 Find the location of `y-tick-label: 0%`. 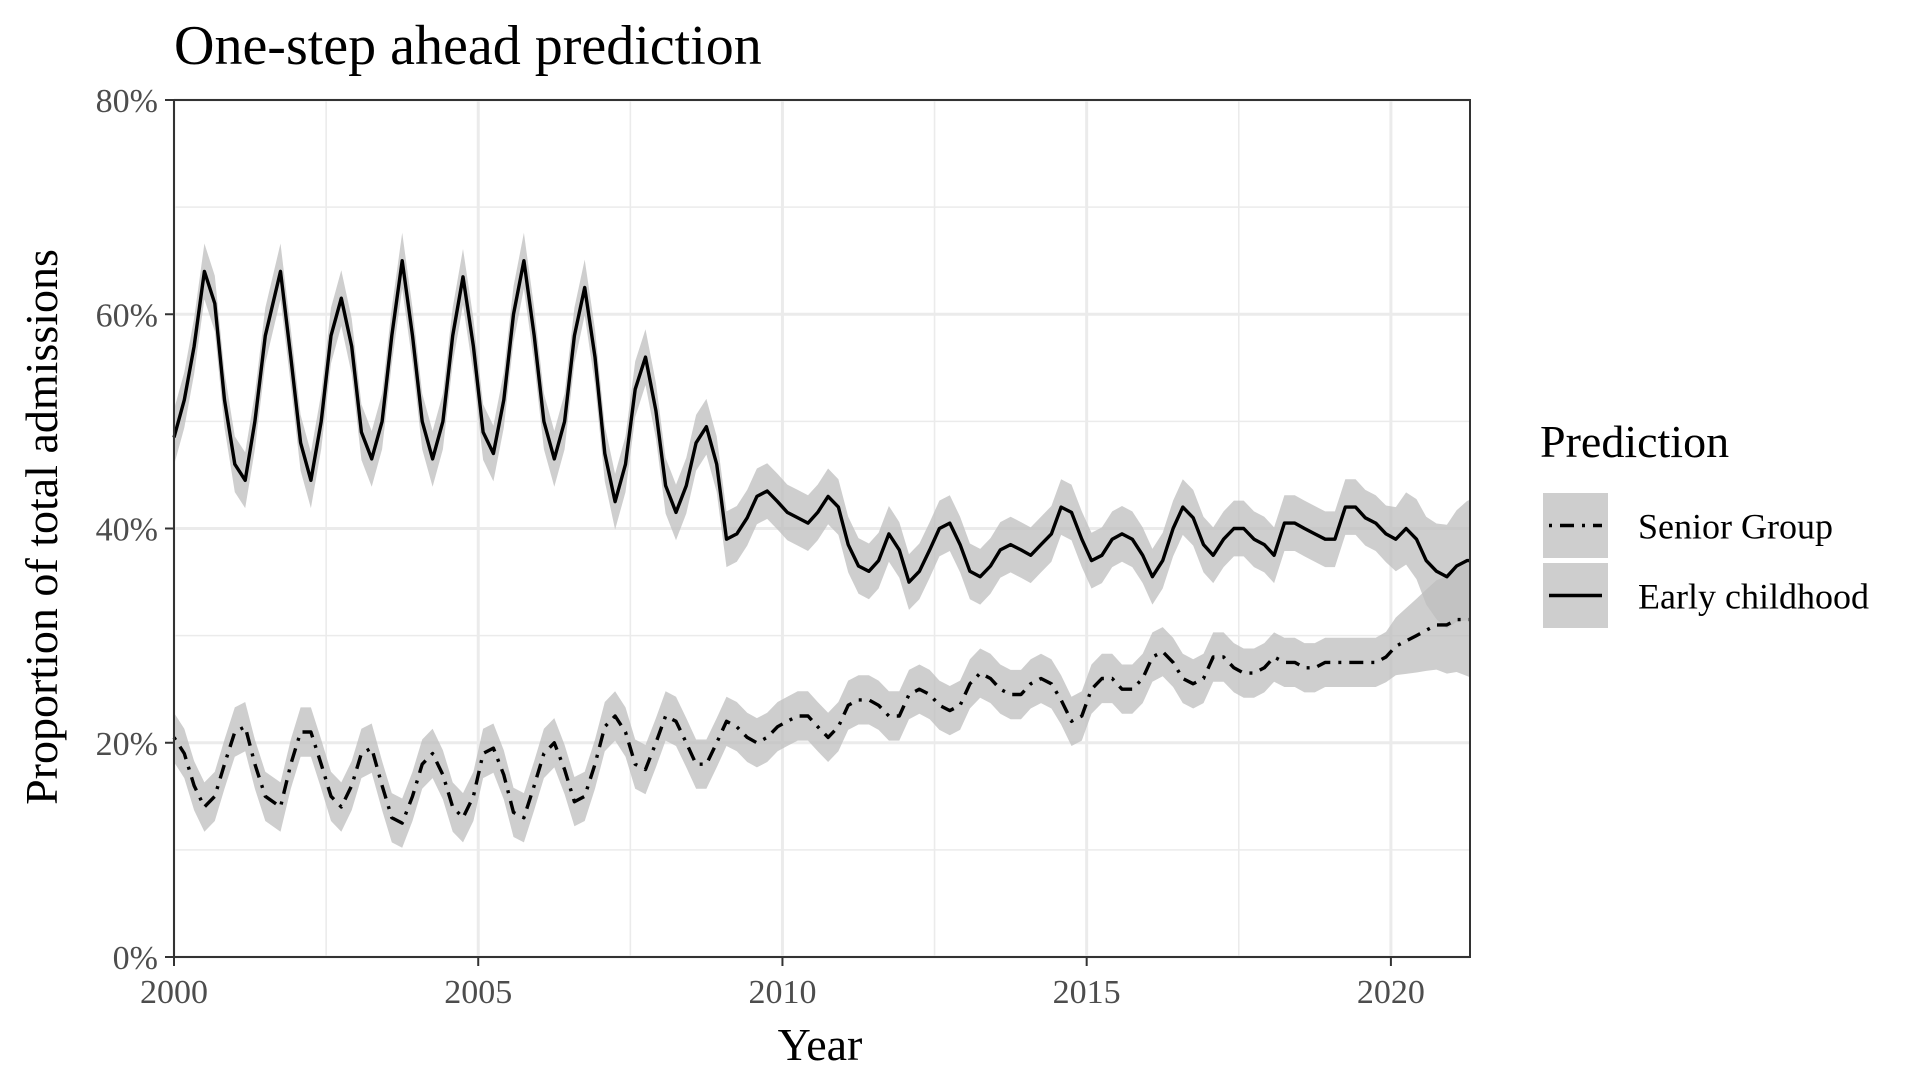

y-tick-label: 0% is located at coordinates (135, 958).